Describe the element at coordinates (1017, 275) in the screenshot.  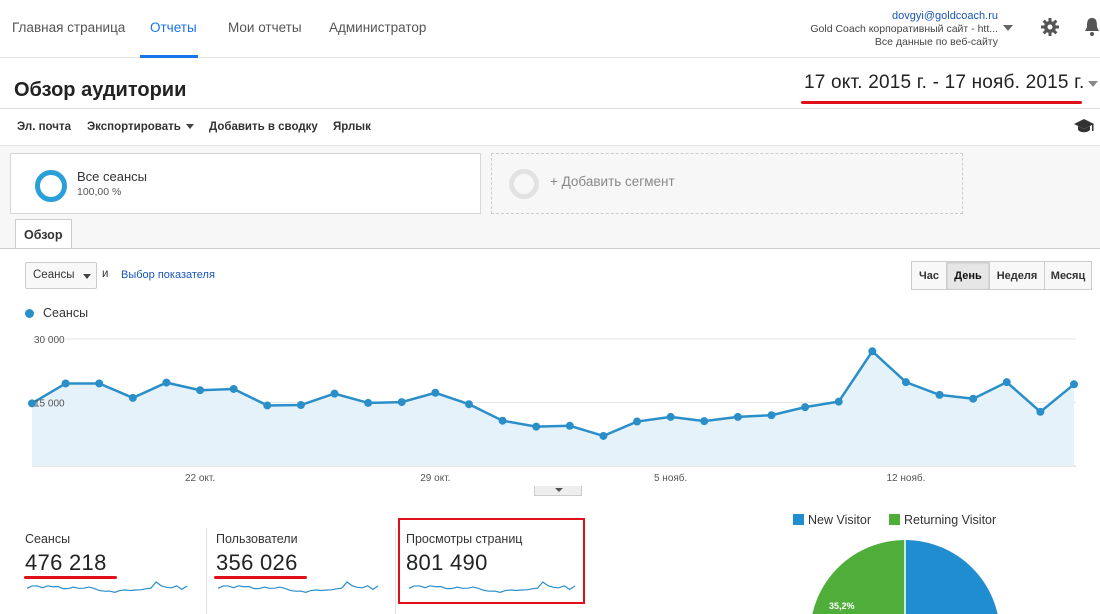
I see `period-week-button: Неделя` at that location.